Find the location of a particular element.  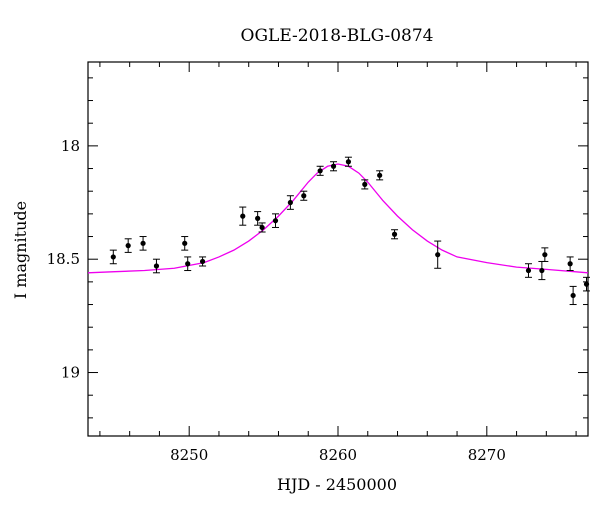

y-tick-label: 19 is located at coordinates (70, 373).